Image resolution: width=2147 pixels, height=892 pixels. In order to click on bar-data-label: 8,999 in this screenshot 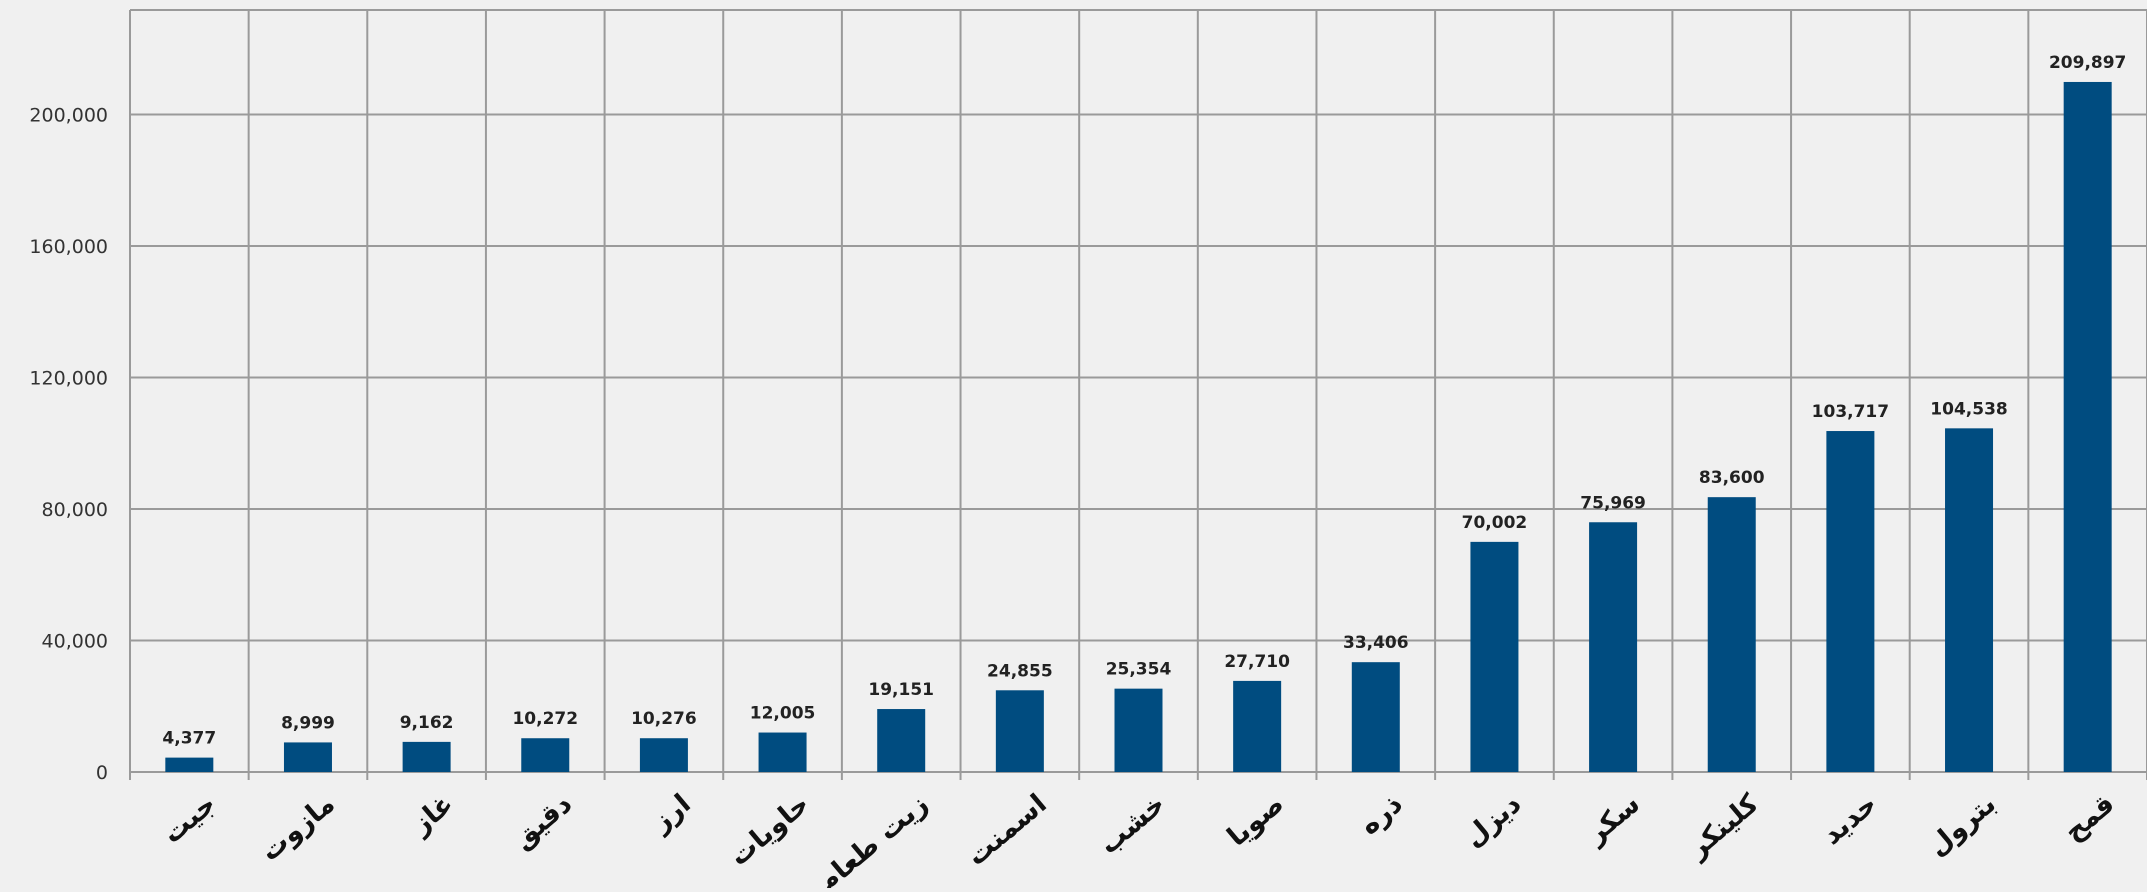, I will do `click(308, 723)`.